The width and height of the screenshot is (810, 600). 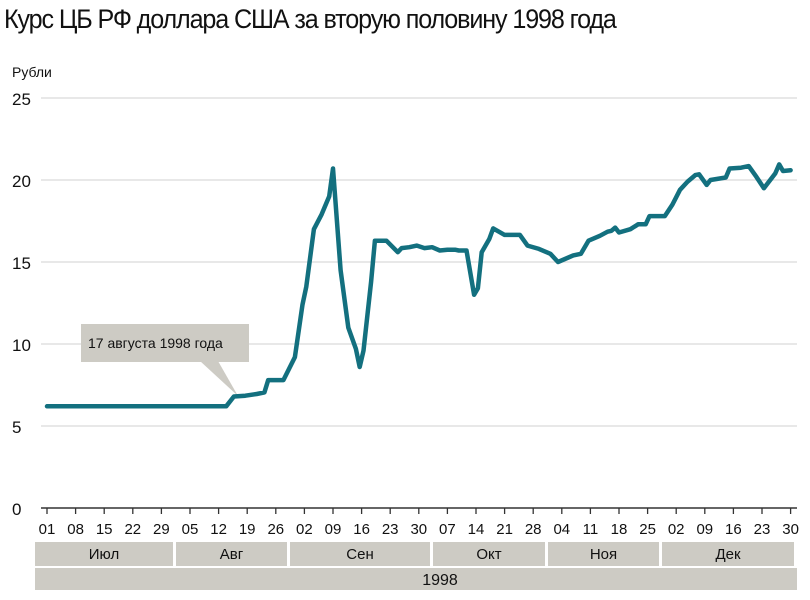 I want to click on y-tick-label: 10, so click(x=21, y=345).